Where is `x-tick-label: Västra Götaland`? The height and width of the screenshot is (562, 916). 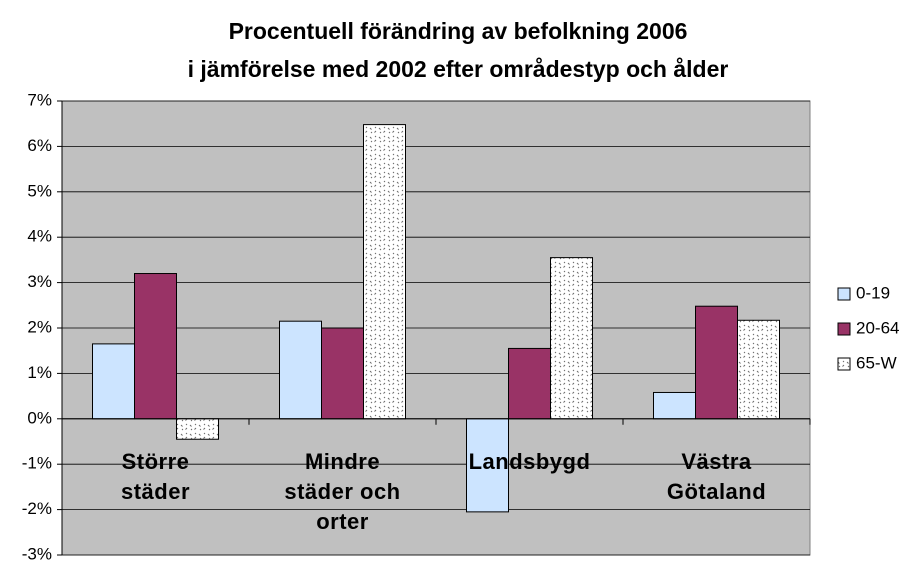
x-tick-label: Västra Götaland is located at coordinates (716, 476).